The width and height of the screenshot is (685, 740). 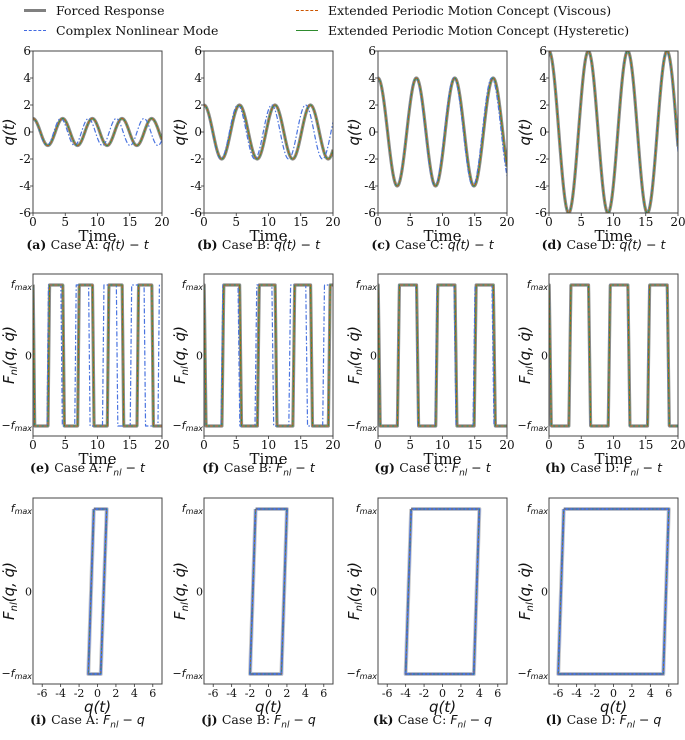 What do you see at coordinates (9, 131) in the screenshot?
I see `y-axis-label: q(t)` at bounding box center [9, 131].